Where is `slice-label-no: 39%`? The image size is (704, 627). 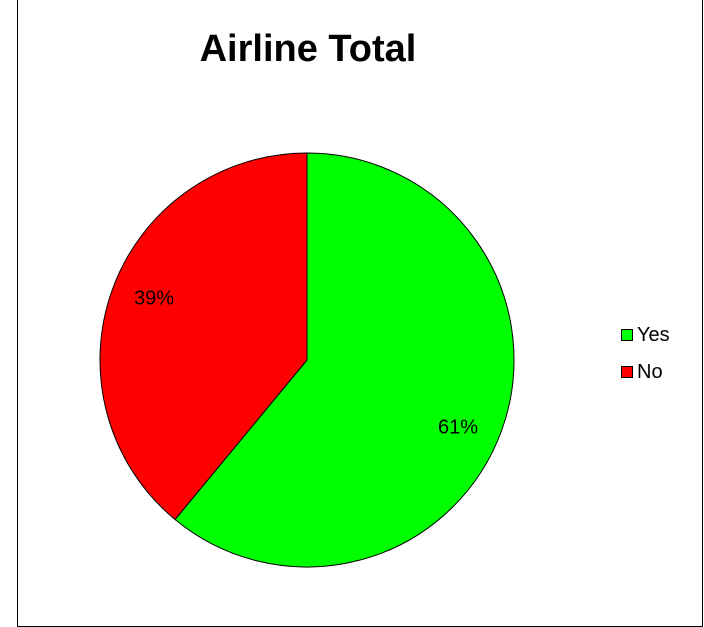
slice-label-no: 39% is located at coordinates (154, 298).